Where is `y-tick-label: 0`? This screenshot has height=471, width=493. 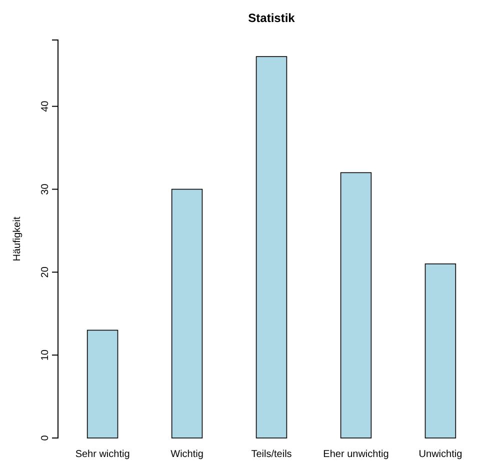 y-tick-label: 0 is located at coordinates (45, 437).